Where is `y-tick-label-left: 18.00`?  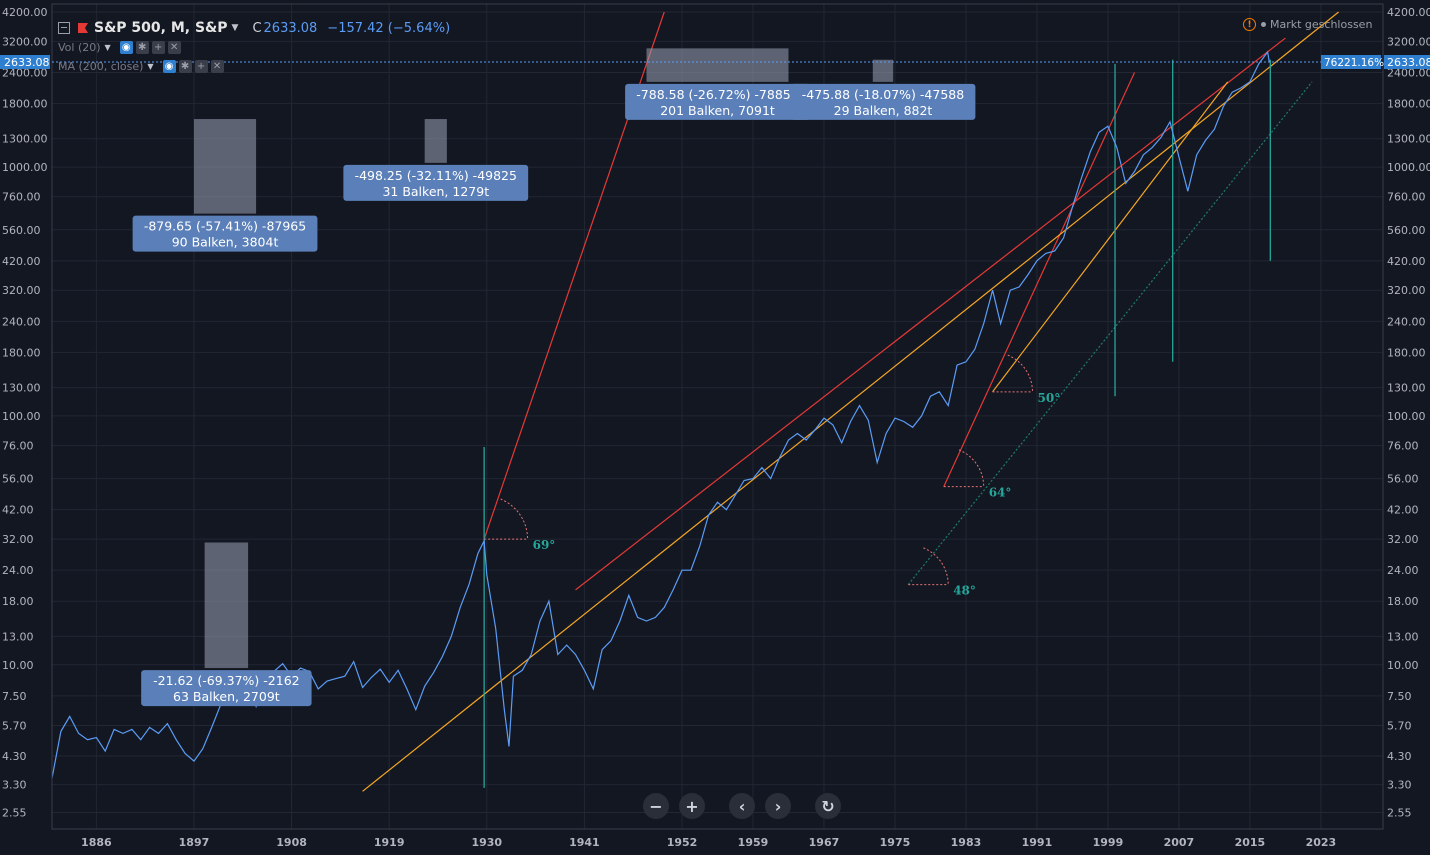
y-tick-label-left: 18.00 is located at coordinates (18, 601).